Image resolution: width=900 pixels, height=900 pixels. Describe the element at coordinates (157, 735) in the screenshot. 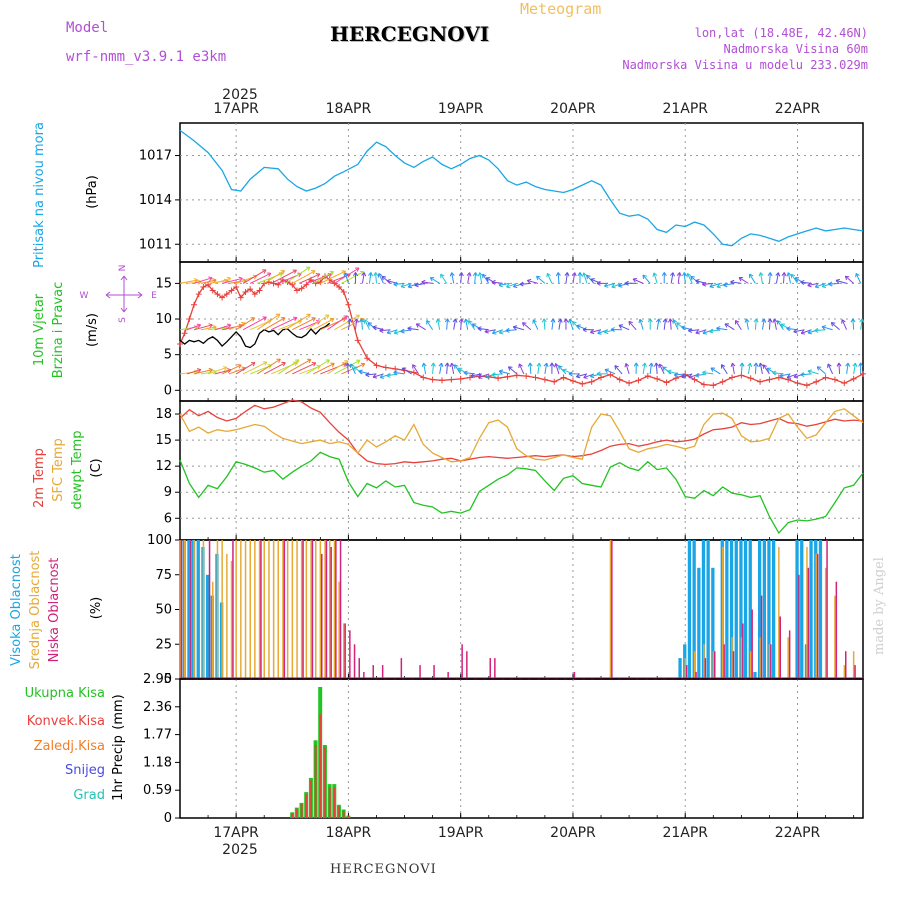

I see `y-tick-label: 1.77` at that location.